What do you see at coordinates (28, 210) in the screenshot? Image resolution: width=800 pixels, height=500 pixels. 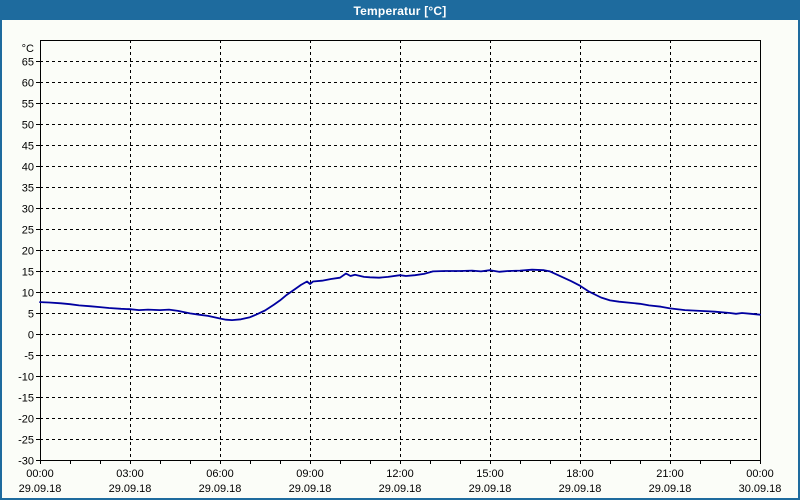 I see `y-tick-label: 30` at bounding box center [28, 210].